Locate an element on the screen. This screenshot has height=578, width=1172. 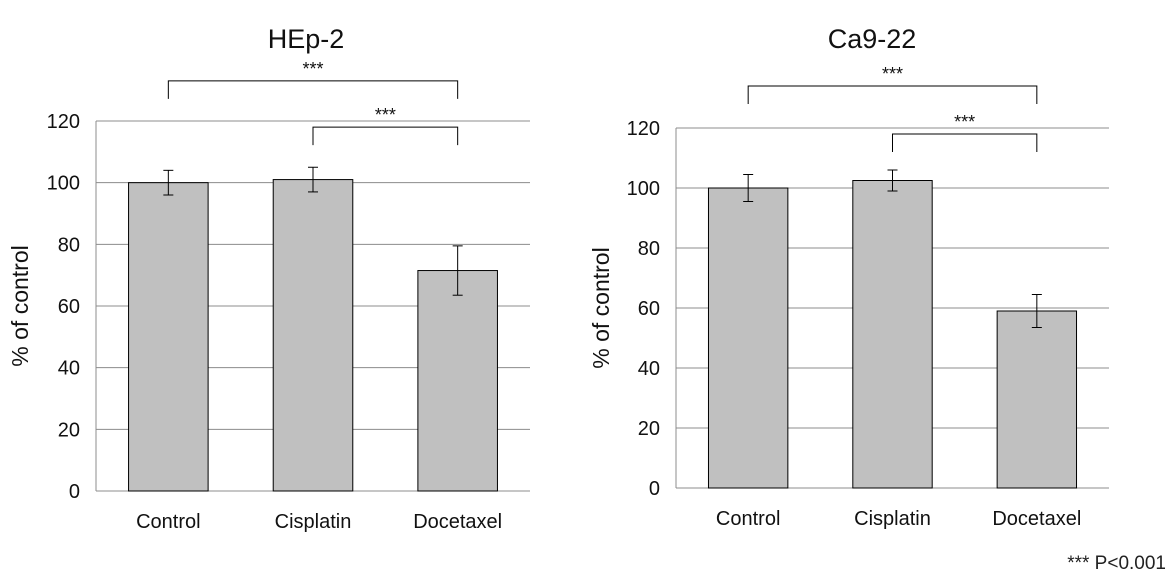
chart-title: HEp-2 is located at coordinates (306, 39).